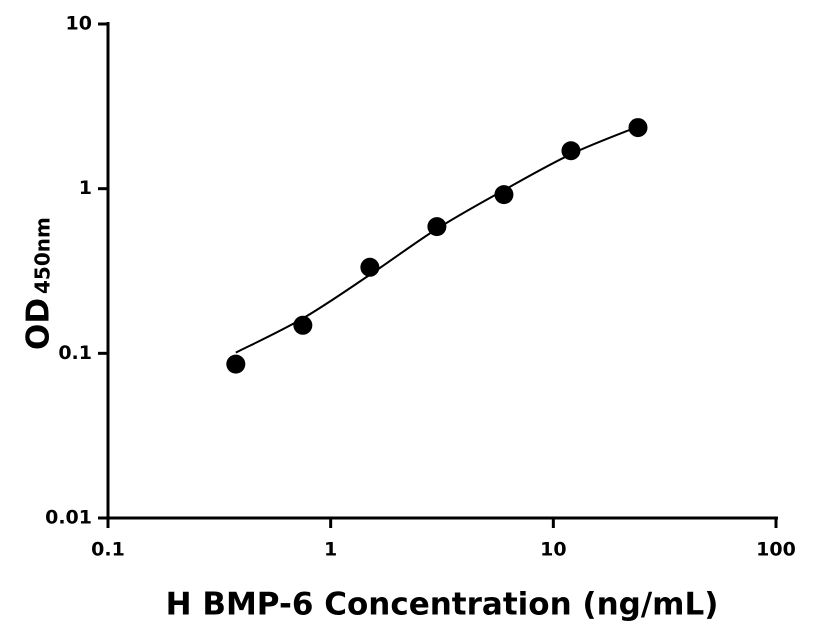  I want to click on x-tick-label: 100, so click(776, 550).